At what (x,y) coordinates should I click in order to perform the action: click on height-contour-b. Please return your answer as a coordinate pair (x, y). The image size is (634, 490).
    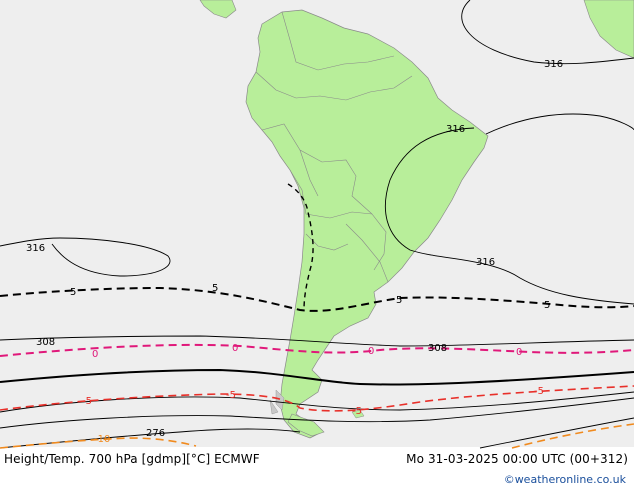
    Looking at the image, I should click on (317, 413).